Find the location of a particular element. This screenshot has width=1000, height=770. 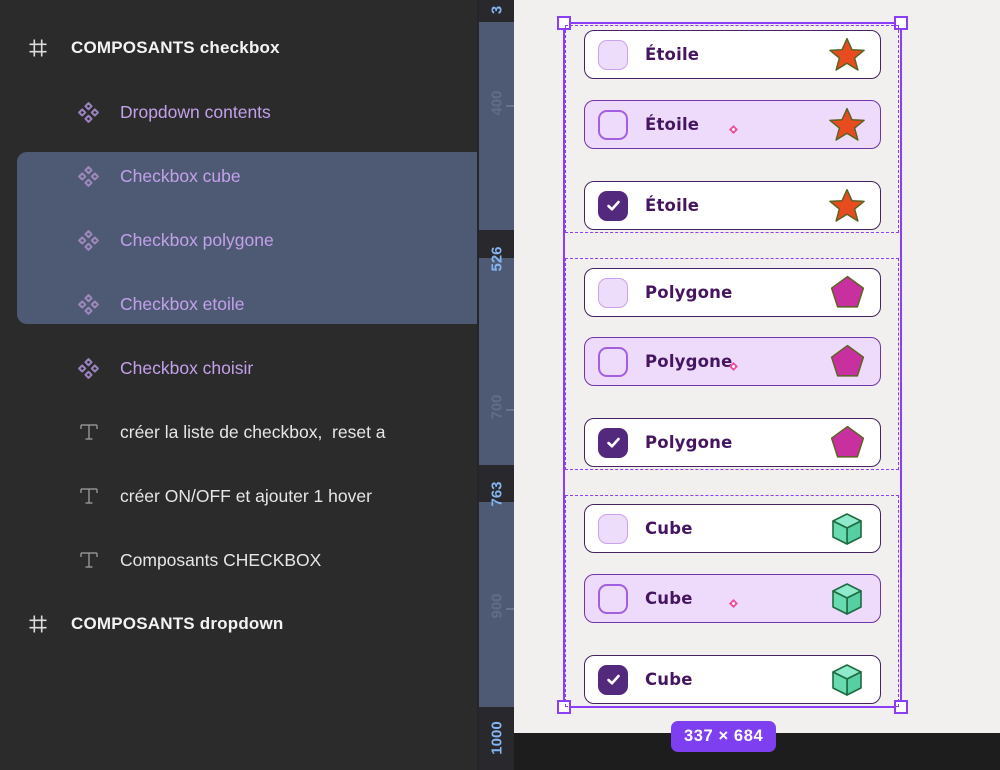

sidebar-item-checkbox-polygone: Checkbox polygone is located at coordinates (238, 240).